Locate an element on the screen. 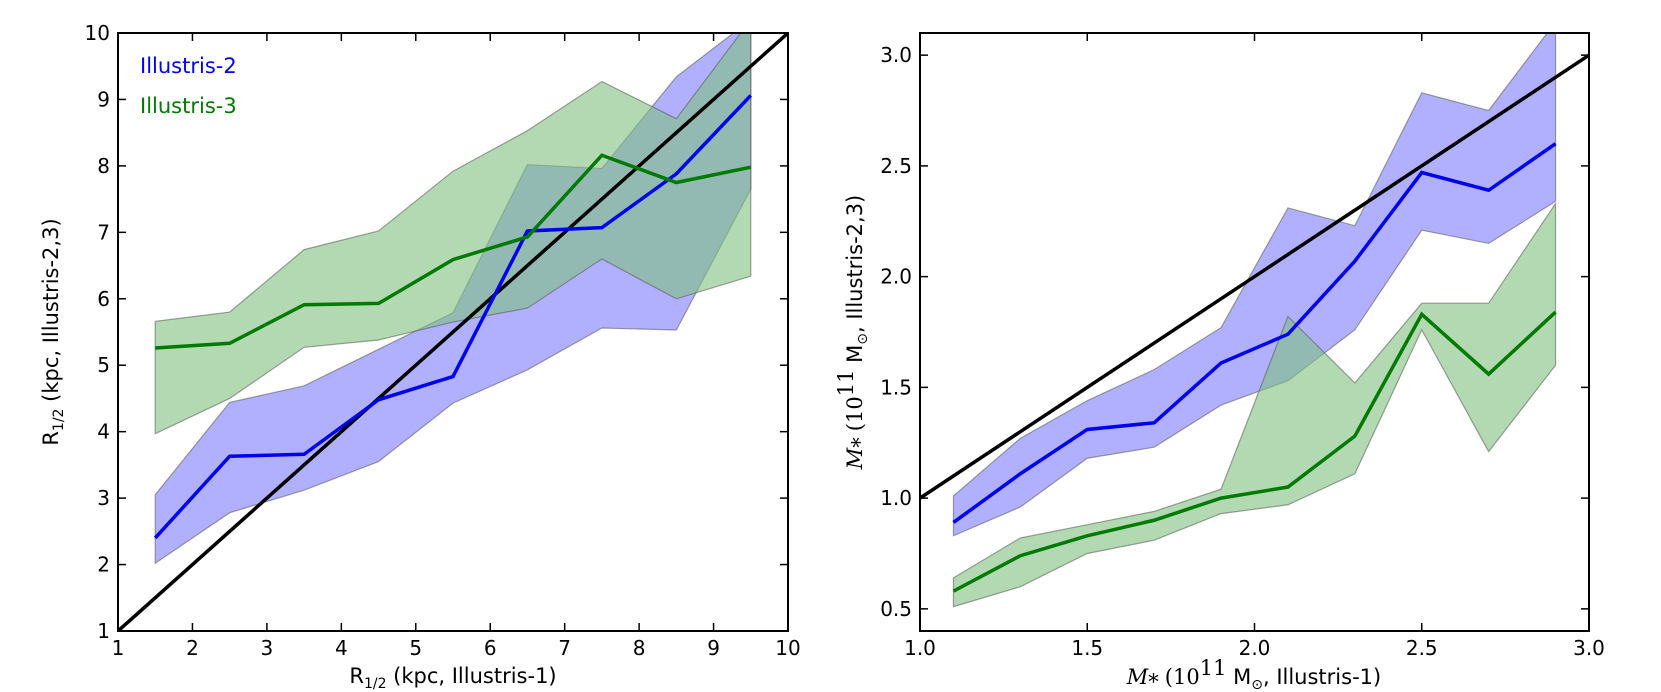 The height and width of the screenshot is (692, 1661). left-y-tick-label: 4 is located at coordinates (103, 432).